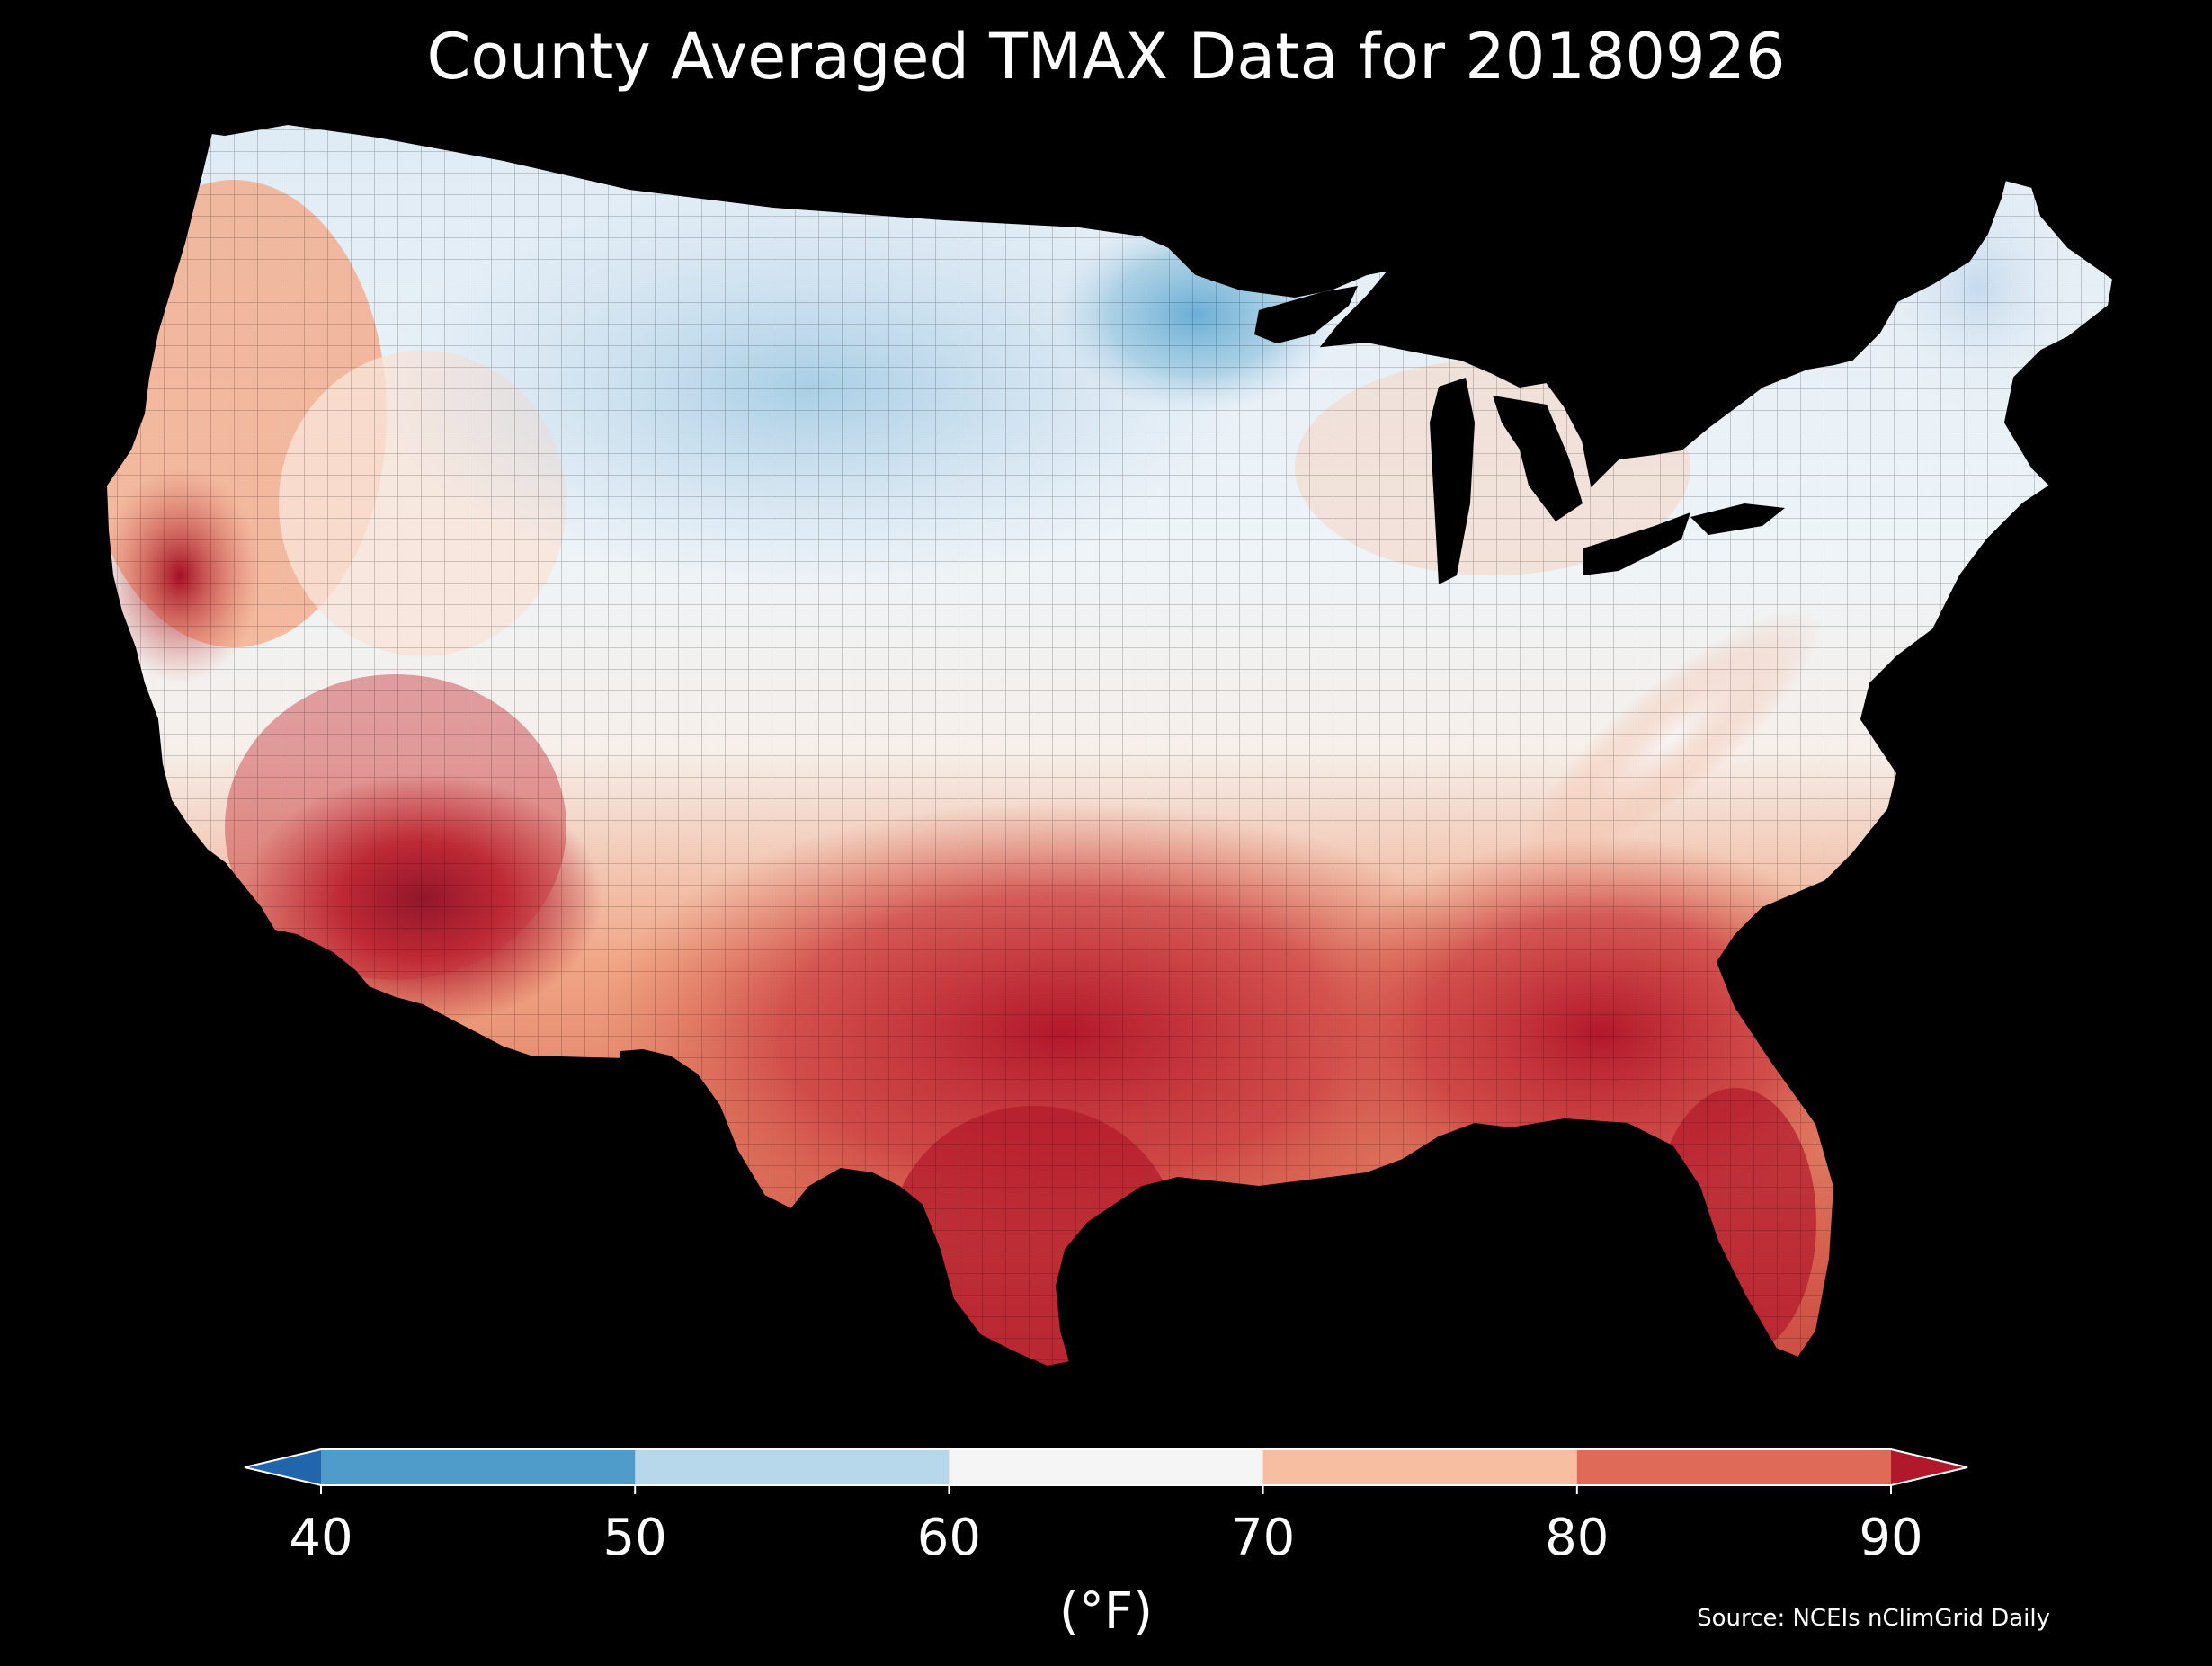  What do you see at coordinates (1891, 1538) in the screenshot?
I see `colorbar-tick-label: 90` at bounding box center [1891, 1538].